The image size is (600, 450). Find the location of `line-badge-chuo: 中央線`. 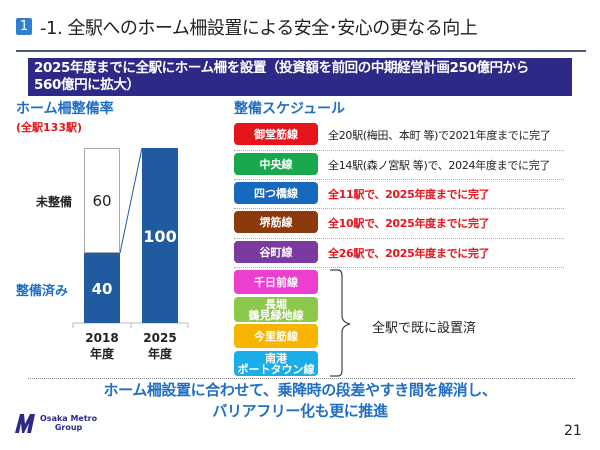

line-badge-chuo: 中央線 is located at coordinates (276, 164).